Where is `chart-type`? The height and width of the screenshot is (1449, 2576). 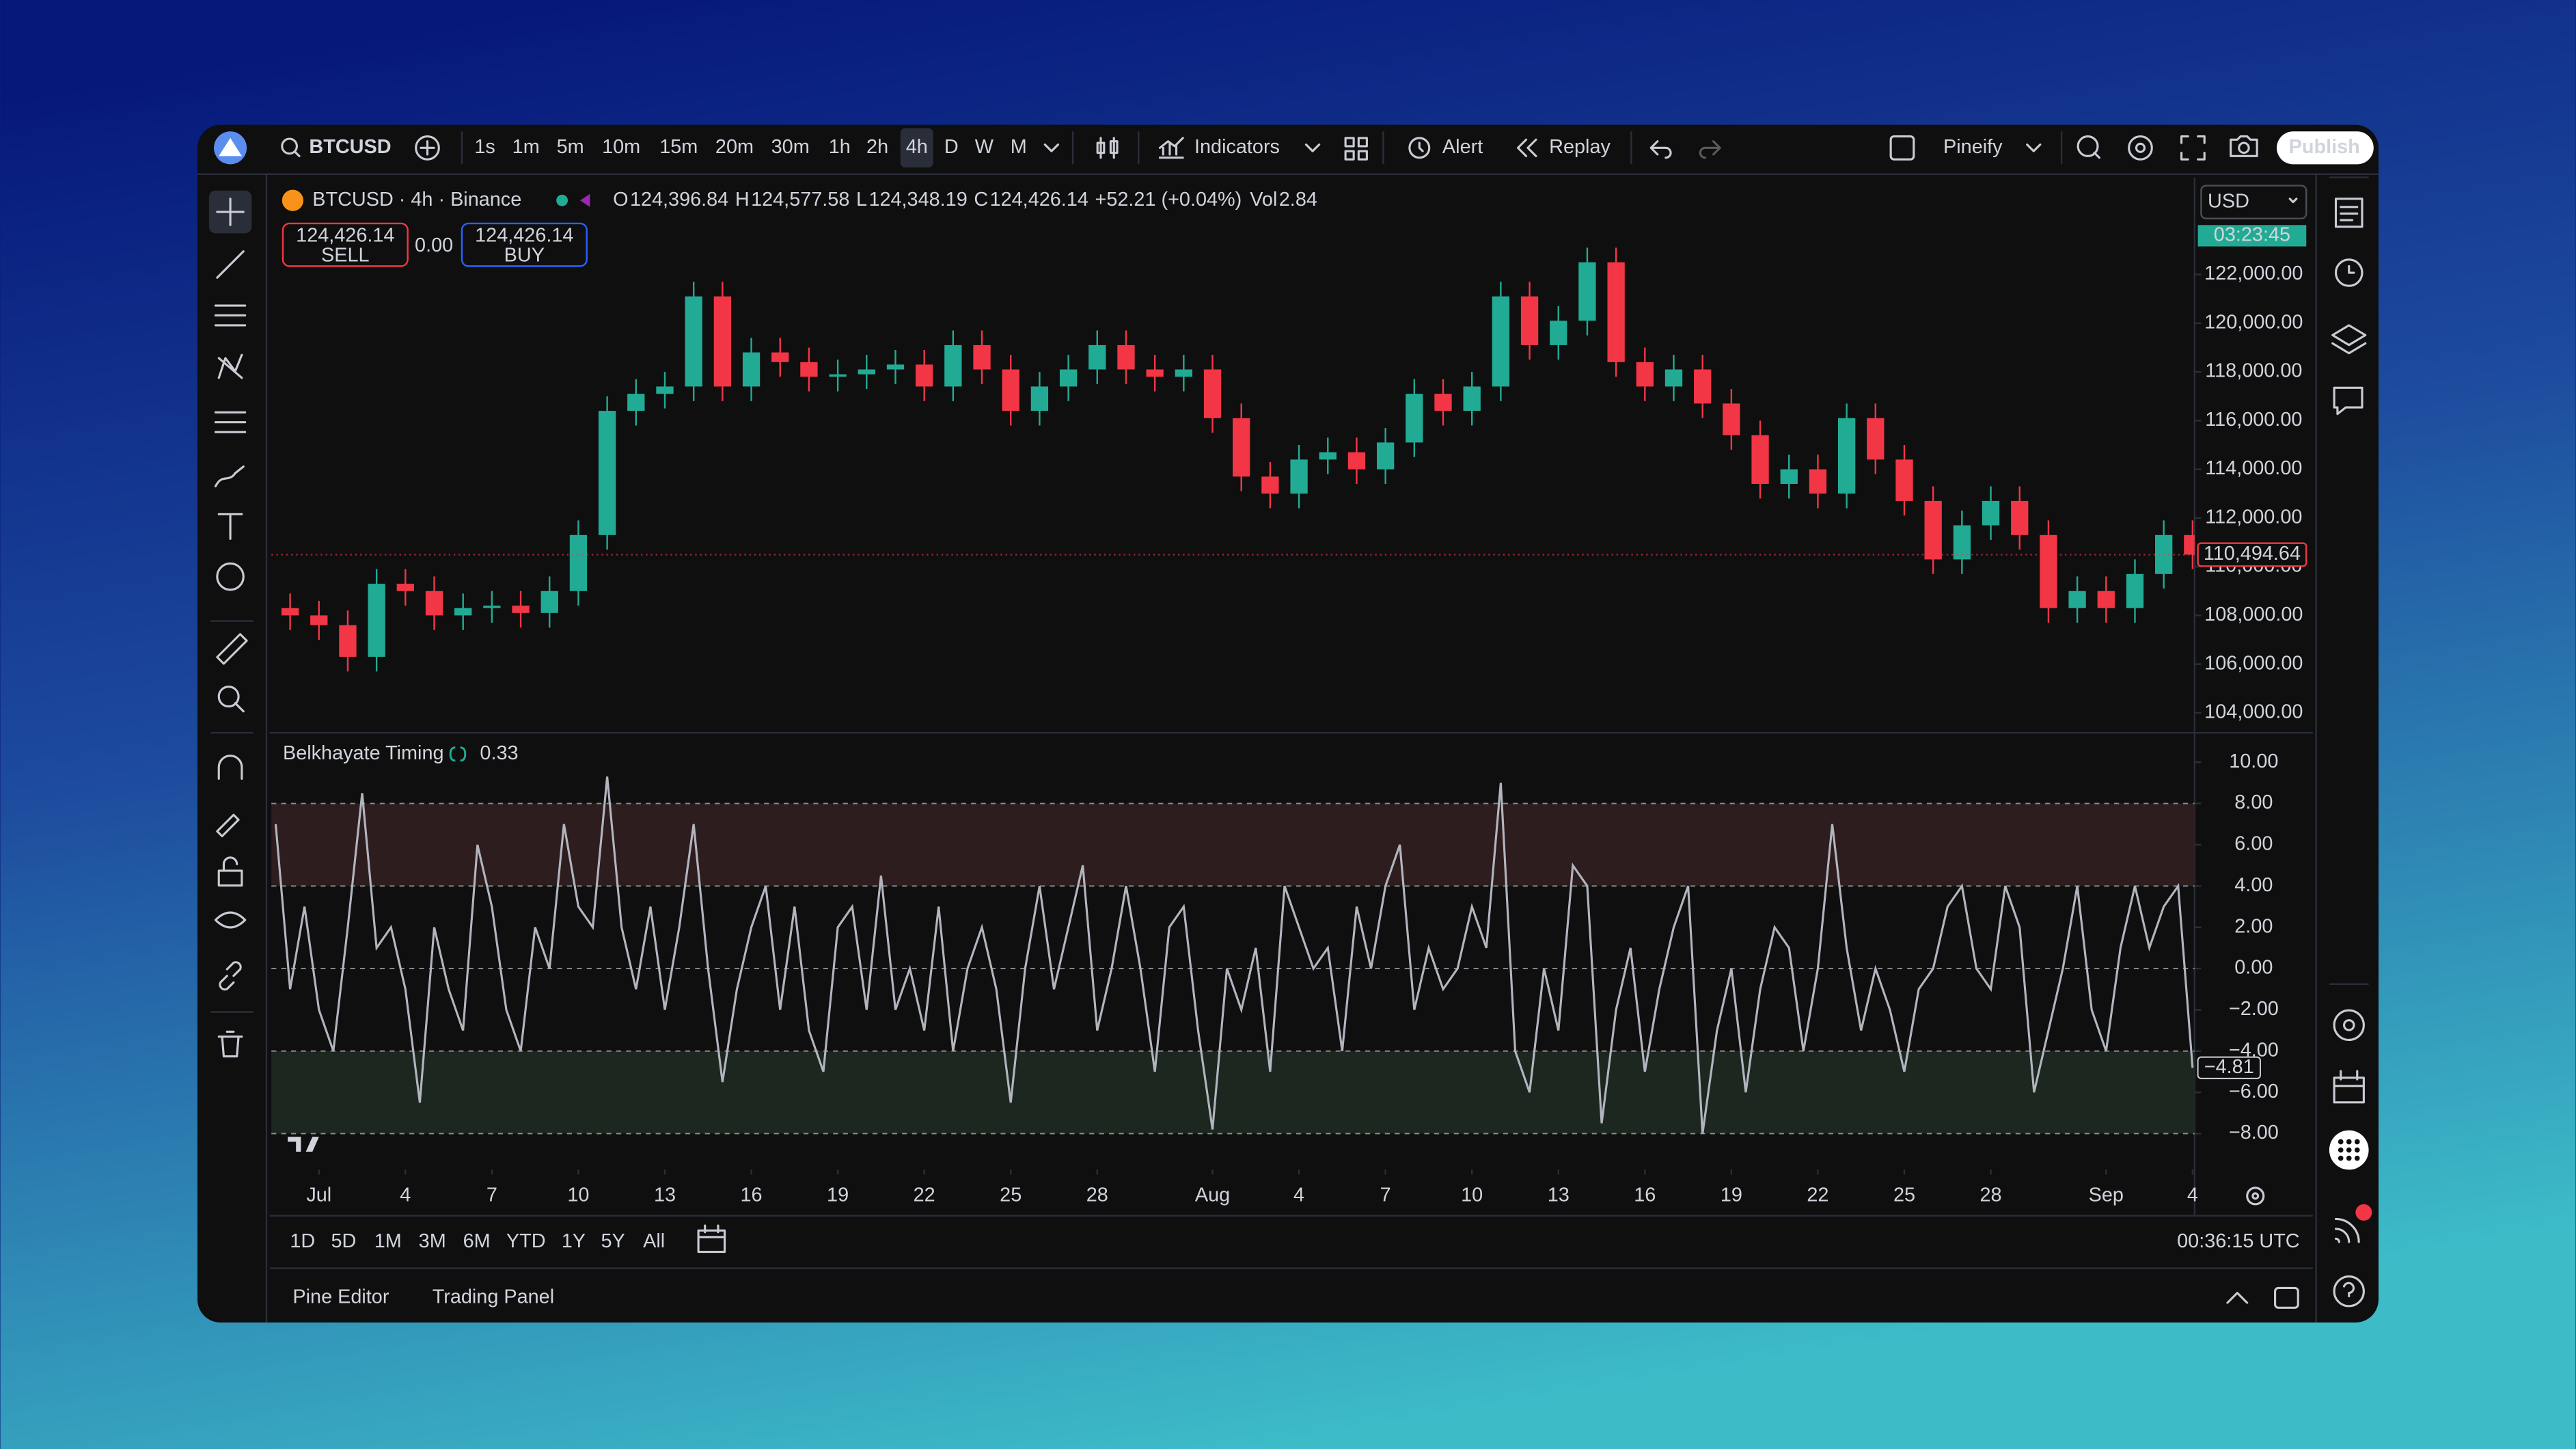 chart-type is located at coordinates (1107, 148).